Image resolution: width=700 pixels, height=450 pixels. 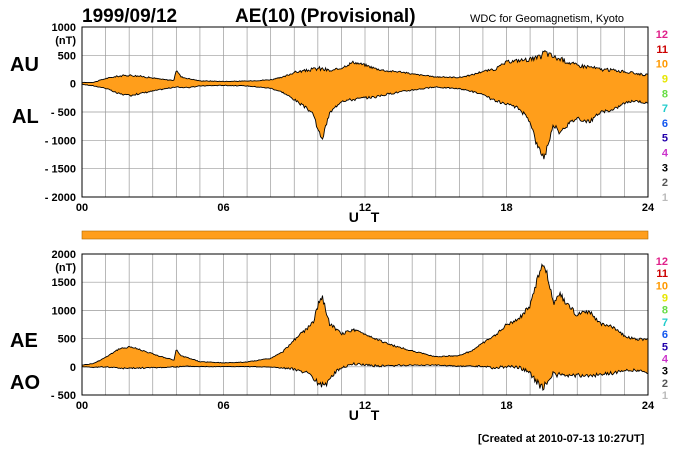 I want to click on au-al-xticks: 00 06 12 18 24, so click(x=365, y=208).